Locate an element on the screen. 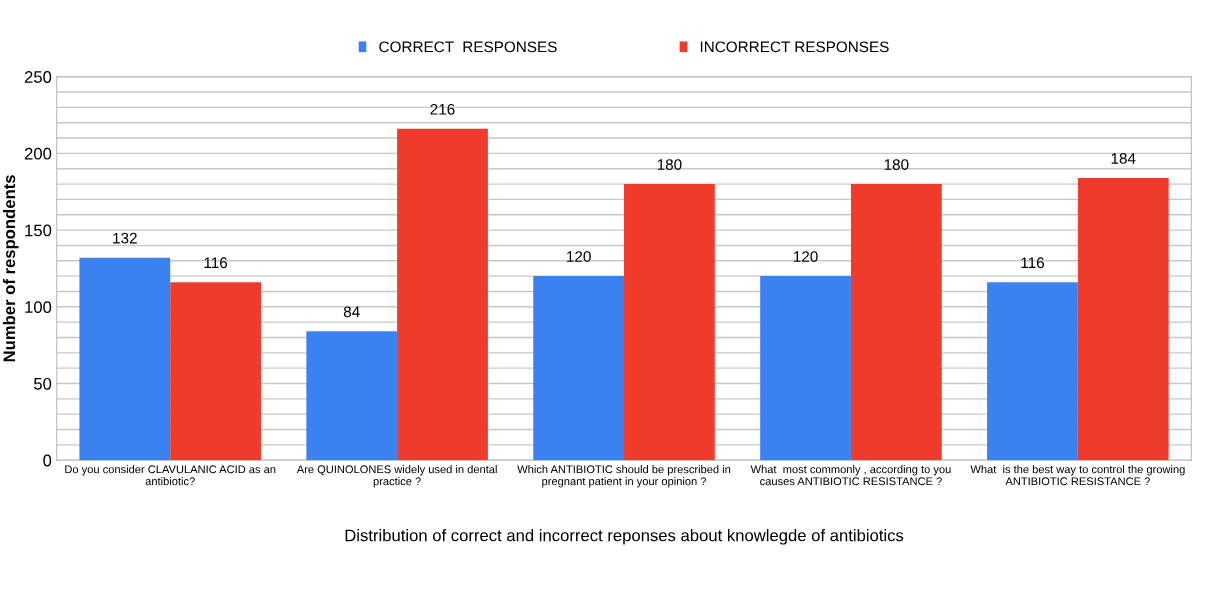  x-tick-label: What is the best way to control the growing ANTIBIOTIC RESISTANCE ? is located at coordinates (1077, 475).